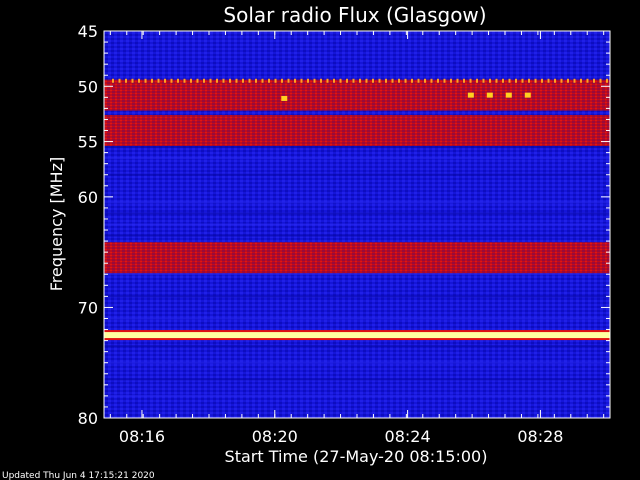  What do you see at coordinates (357, 335) in the screenshot?
I see `signal-band-peak` at bounding box center [357, 335].